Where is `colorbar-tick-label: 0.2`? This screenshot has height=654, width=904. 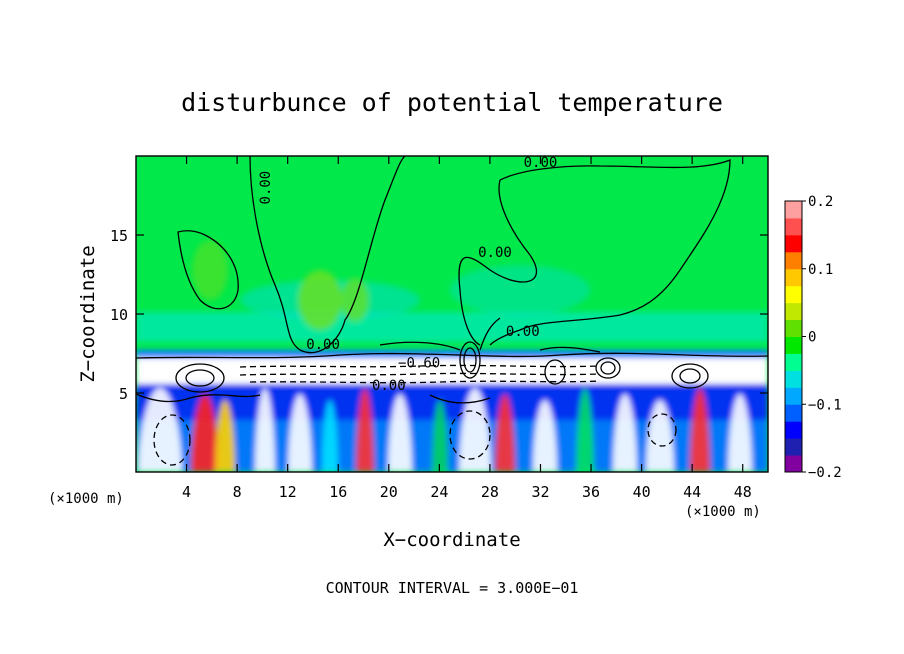 colorbar-tick-label: 0.2 is located at coordinates (820, 202).